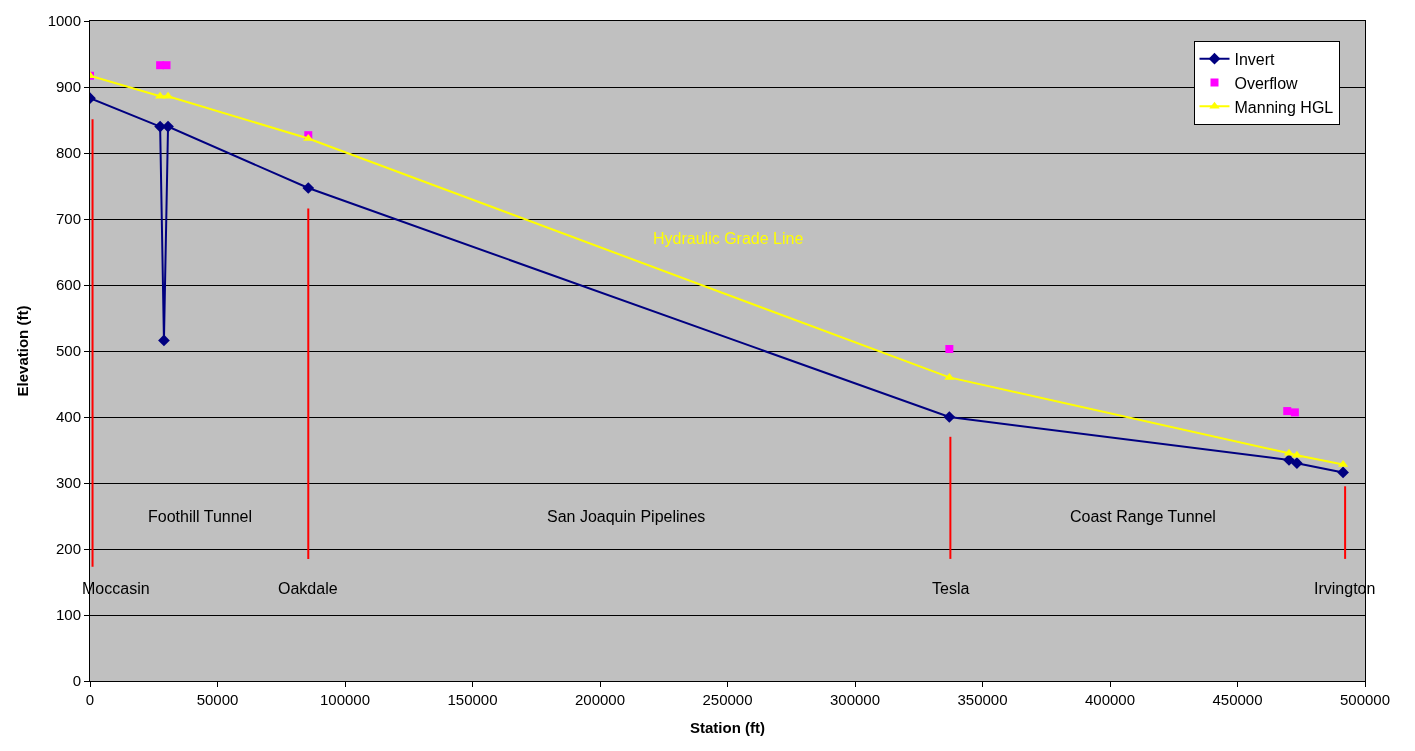  Describe the element at coordinates (68, 285) in the screenshot. I see `y-tick-label: 600` at that location.